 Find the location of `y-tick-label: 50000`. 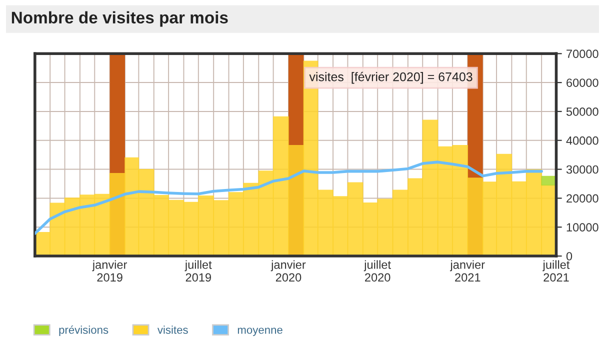

y-tick-label: 50000 is located at coordinates (582, 111).